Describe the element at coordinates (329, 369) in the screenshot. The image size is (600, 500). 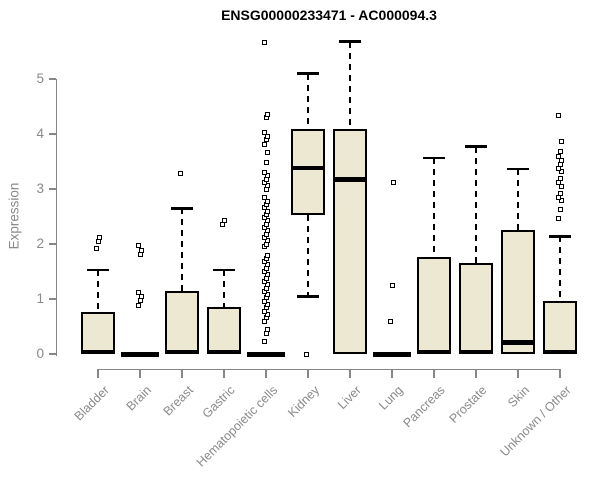
I see `x-axis-line` at that location.